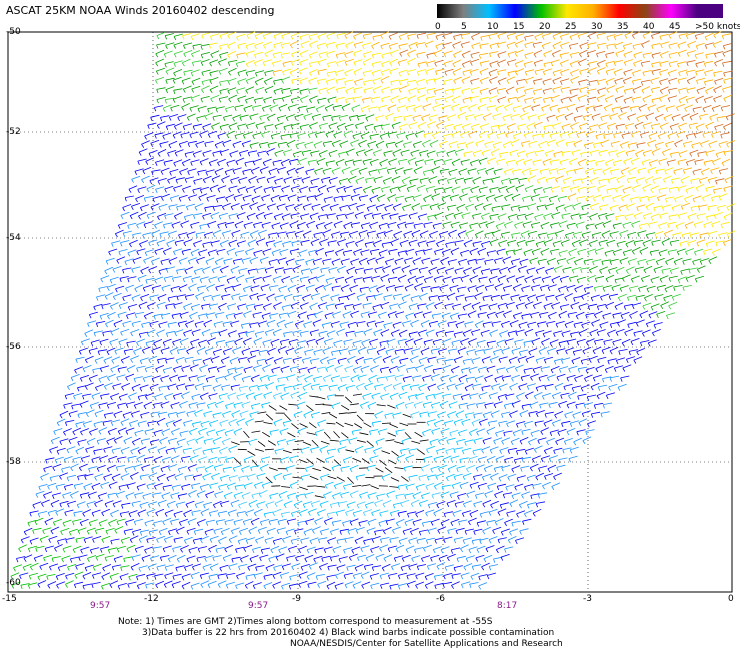 The height and width of the screenshot is (650, 740). I want to click on lon-label-9: -9, so click(296, 599).